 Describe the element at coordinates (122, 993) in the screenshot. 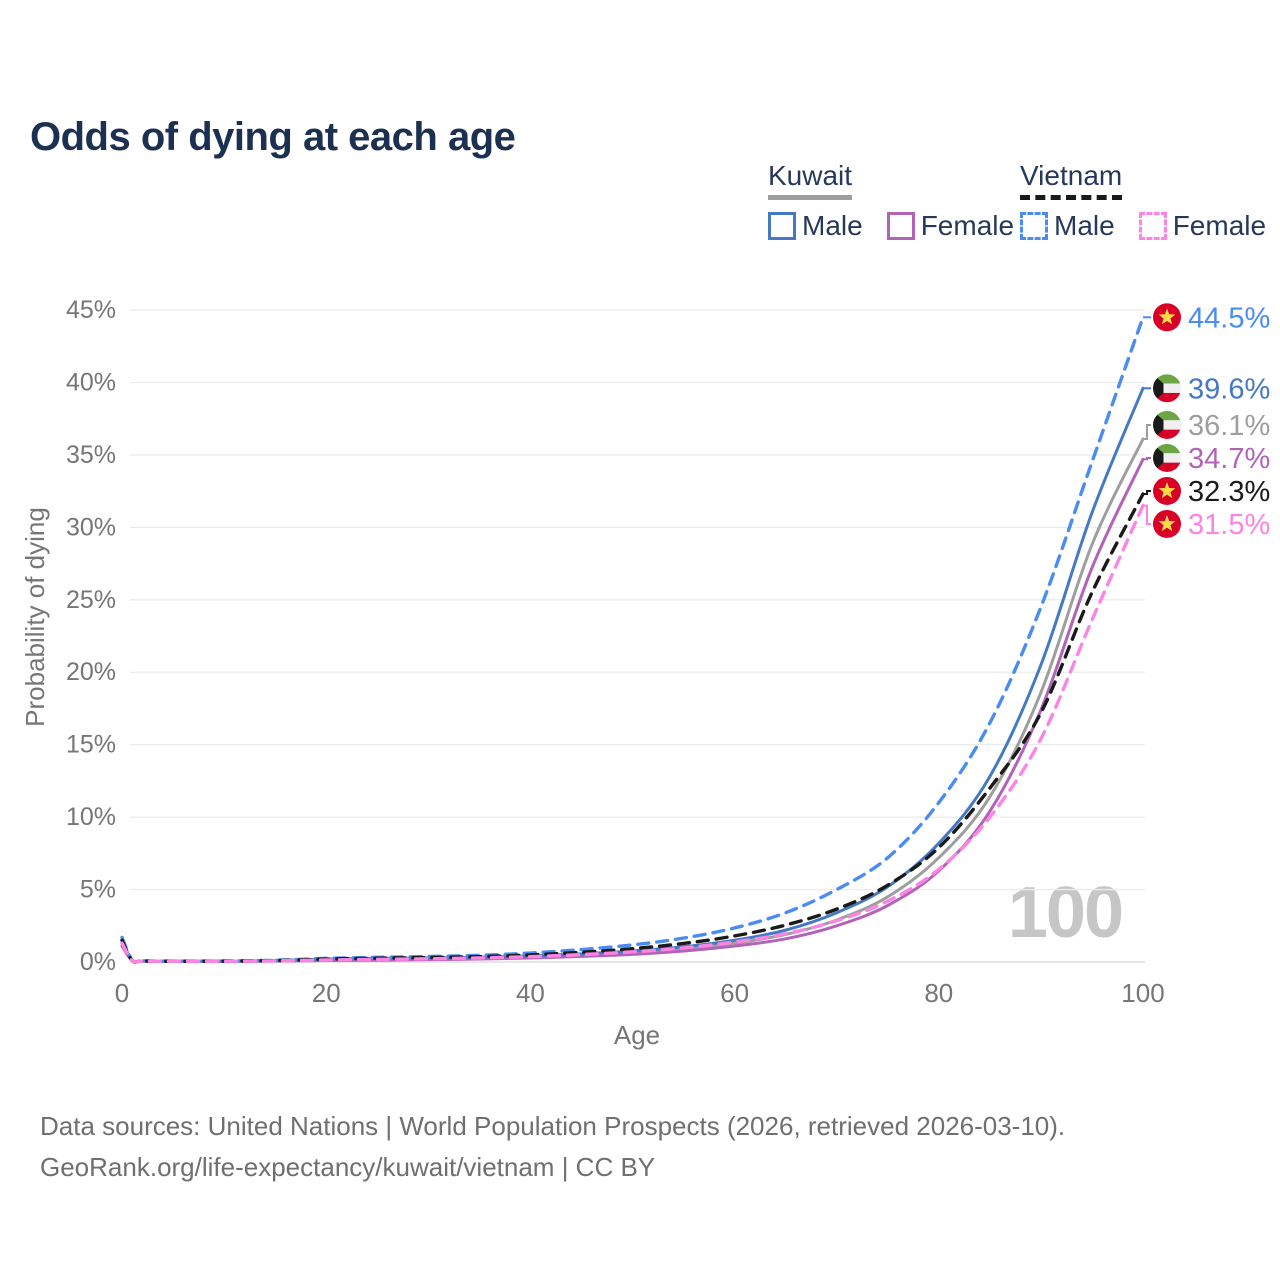

I see `x-tick-label: 0` at that location.